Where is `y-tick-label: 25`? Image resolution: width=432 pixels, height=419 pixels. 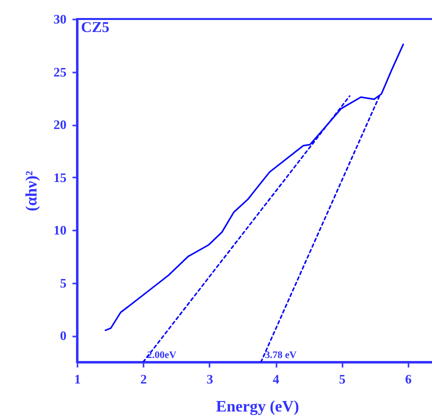 y-tick-label: 25 is located at coordinates (60, 72).